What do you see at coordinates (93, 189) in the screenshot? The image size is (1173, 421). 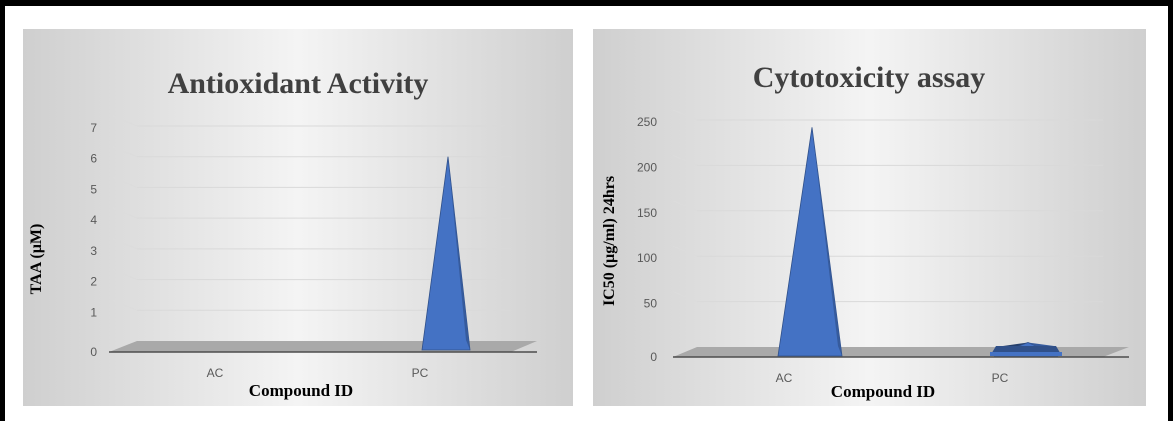 I see `y-tick-label: 5` at bounding box center [93, 189].